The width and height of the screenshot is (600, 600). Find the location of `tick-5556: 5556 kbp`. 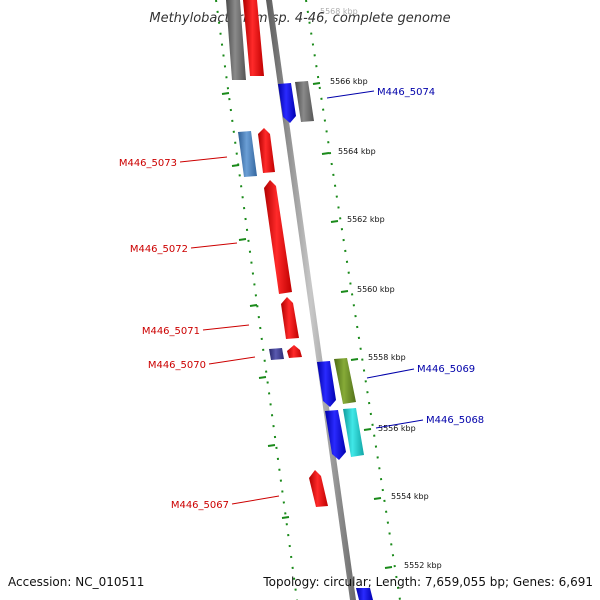

tick-5556: 5556 kbp is located at coordinates (397, 428).